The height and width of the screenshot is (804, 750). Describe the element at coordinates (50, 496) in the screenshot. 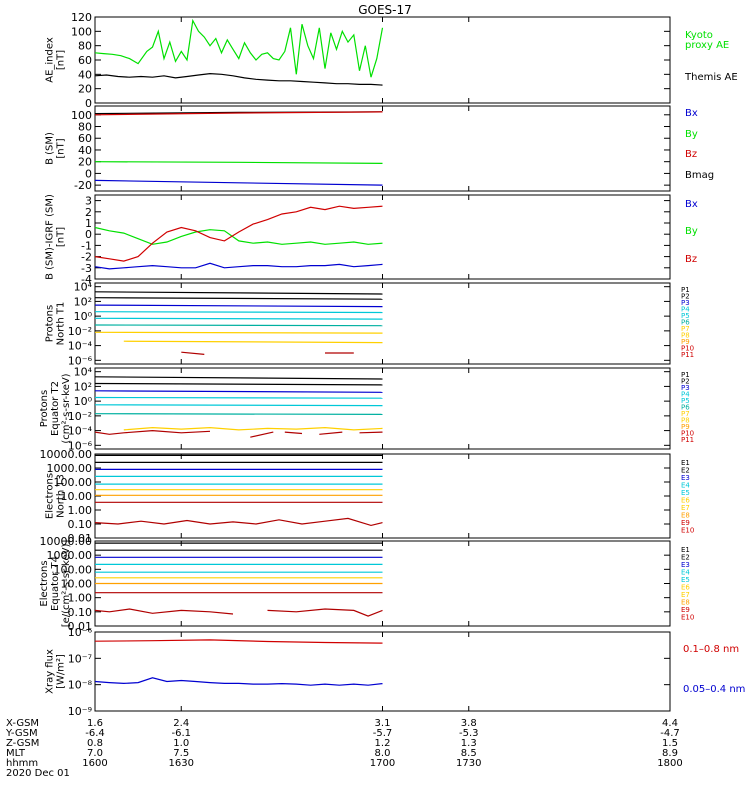

I see `y-axis-label: Electrons` at that location.